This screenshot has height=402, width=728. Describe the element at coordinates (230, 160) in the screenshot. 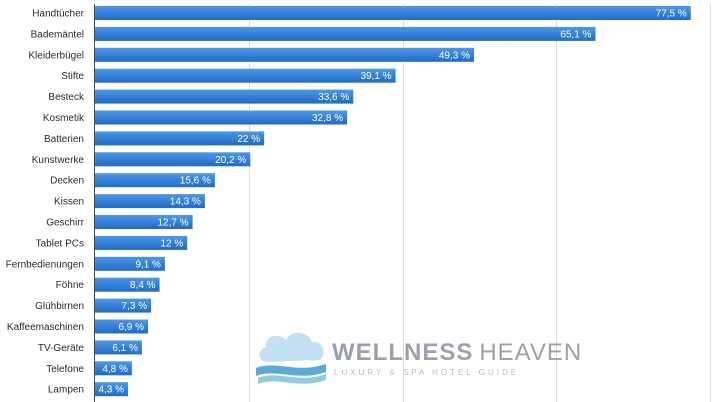

I see `value-label: 20,2 %` at that location.